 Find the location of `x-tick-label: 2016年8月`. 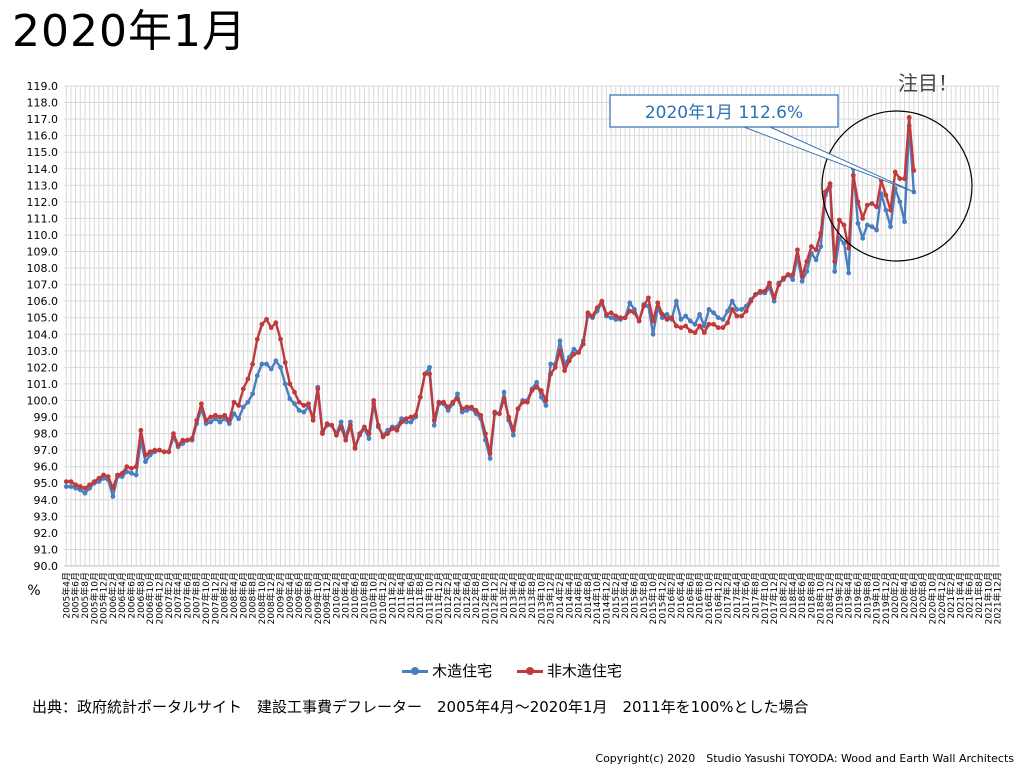

x-tick-label: 2016年8月 is located at coordinates (700, 595).